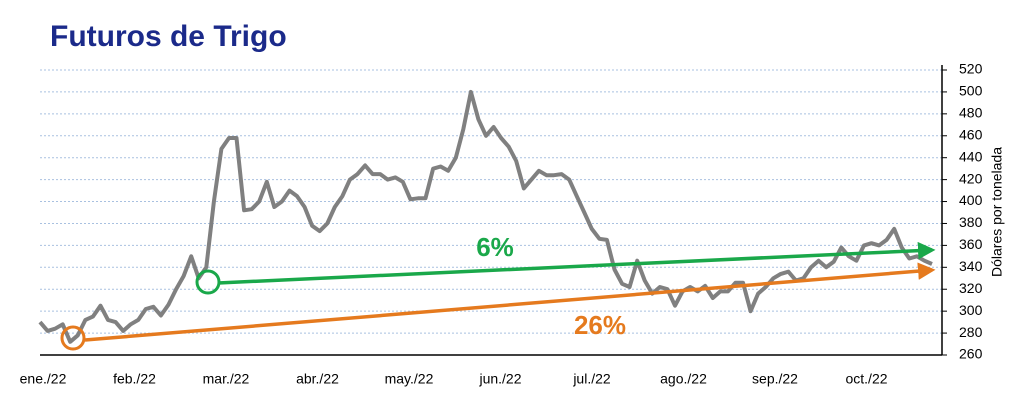 This screenshot has width=1010, height=401. I want to click on y-tick-label: 320, so click(971, 288).